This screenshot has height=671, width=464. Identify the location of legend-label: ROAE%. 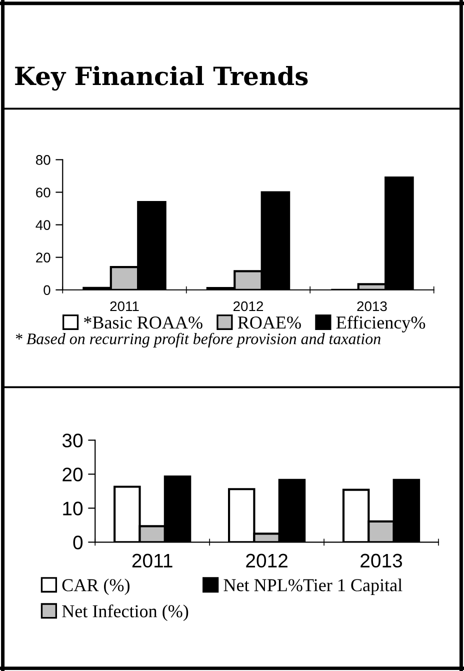
(269, 322).